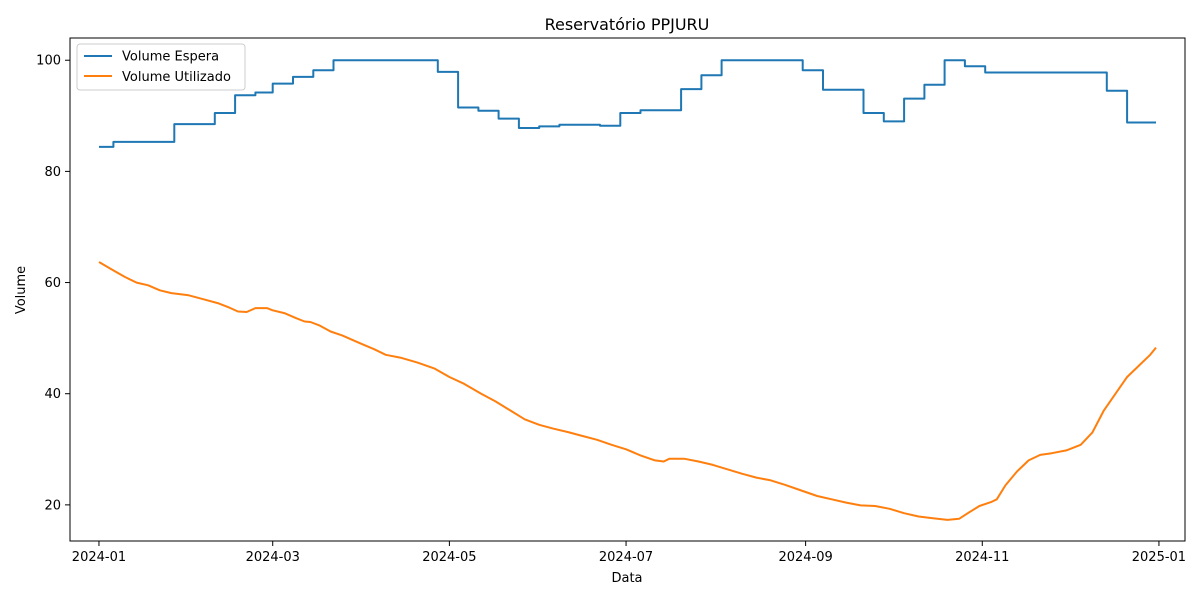 The height and width of the screenshot is (600, 1200). I want to click on y-axis-title: Volume, so click(21, 290).